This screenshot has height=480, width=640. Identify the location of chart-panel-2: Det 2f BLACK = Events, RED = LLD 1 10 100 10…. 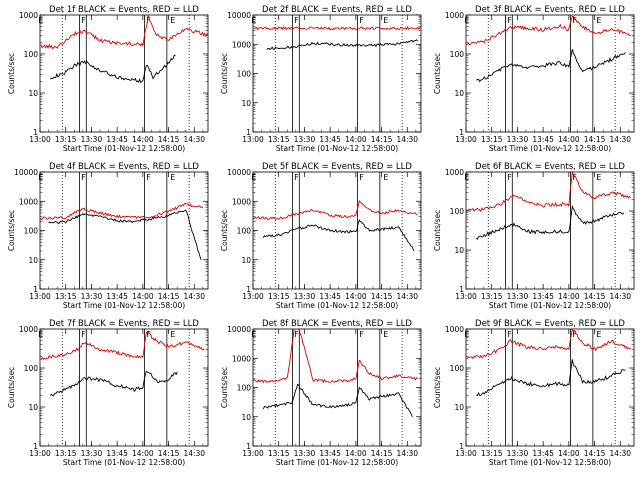
(321, 79).